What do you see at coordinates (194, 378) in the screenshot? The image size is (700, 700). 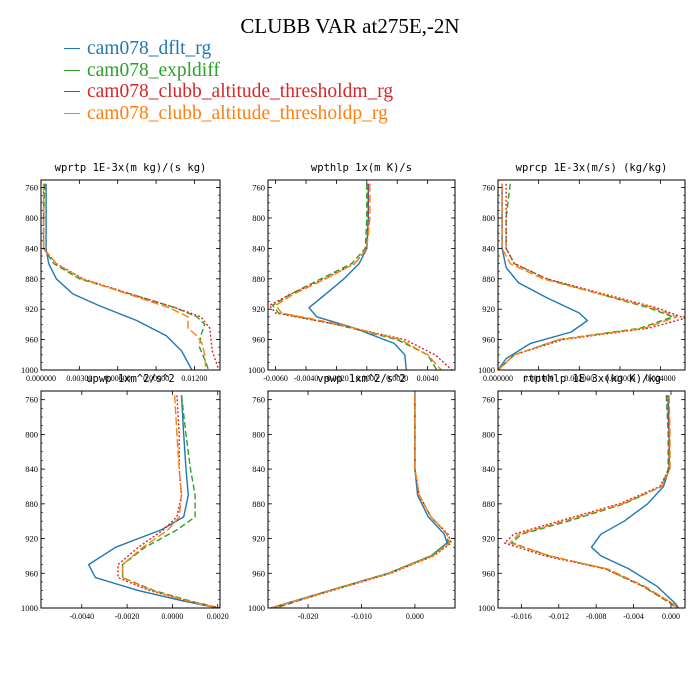 I see `x-tick-label: 0.01200` at bounding box center [194, 378].